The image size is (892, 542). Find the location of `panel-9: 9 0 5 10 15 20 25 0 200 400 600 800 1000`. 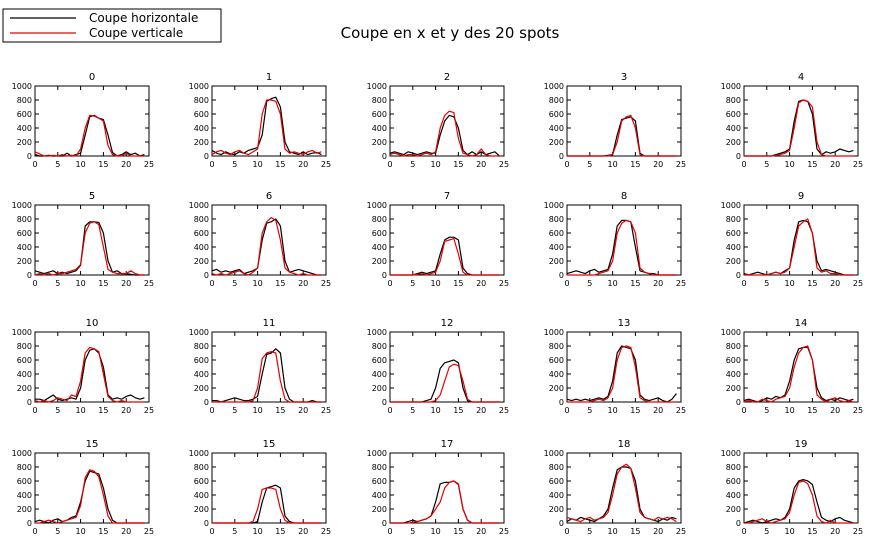

panel-9: 9 0 5 10 15 20 25 0 200 400 600 800 1000 is located at coordinates (792, 239).